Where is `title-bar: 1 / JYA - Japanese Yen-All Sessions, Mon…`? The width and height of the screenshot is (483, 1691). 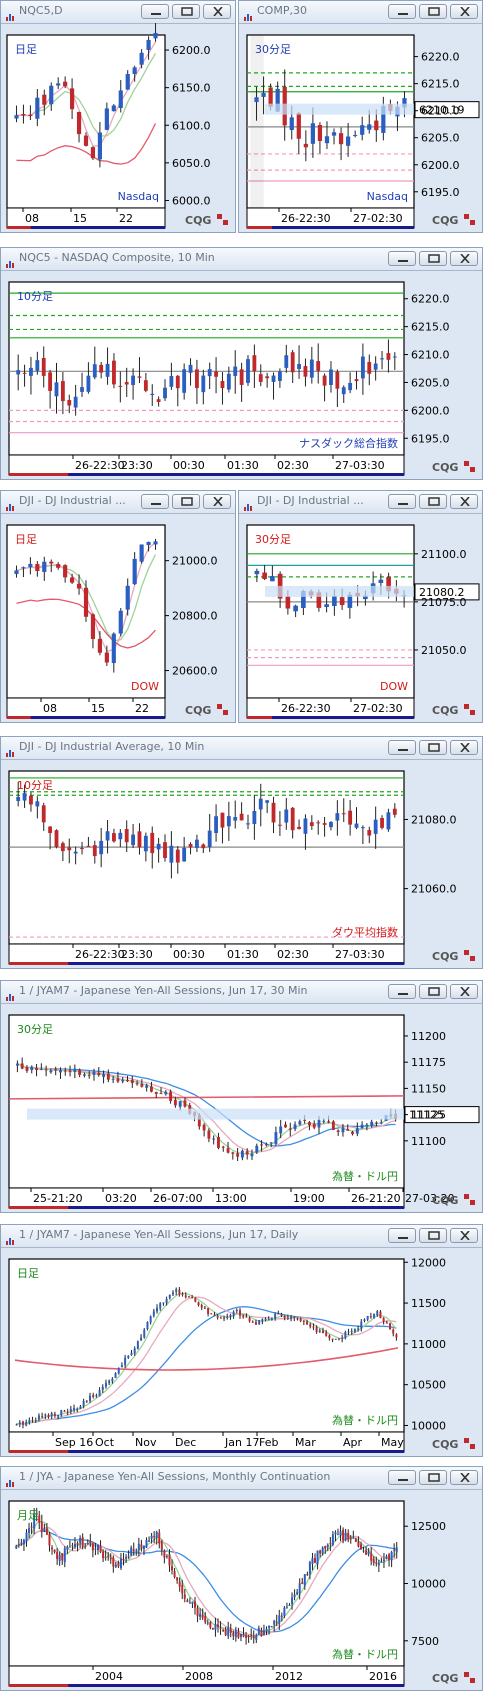 title-bar: 1 / JYA - Japanese Yen-All Sessions, Mon… is located at coordinates (241, 1478).